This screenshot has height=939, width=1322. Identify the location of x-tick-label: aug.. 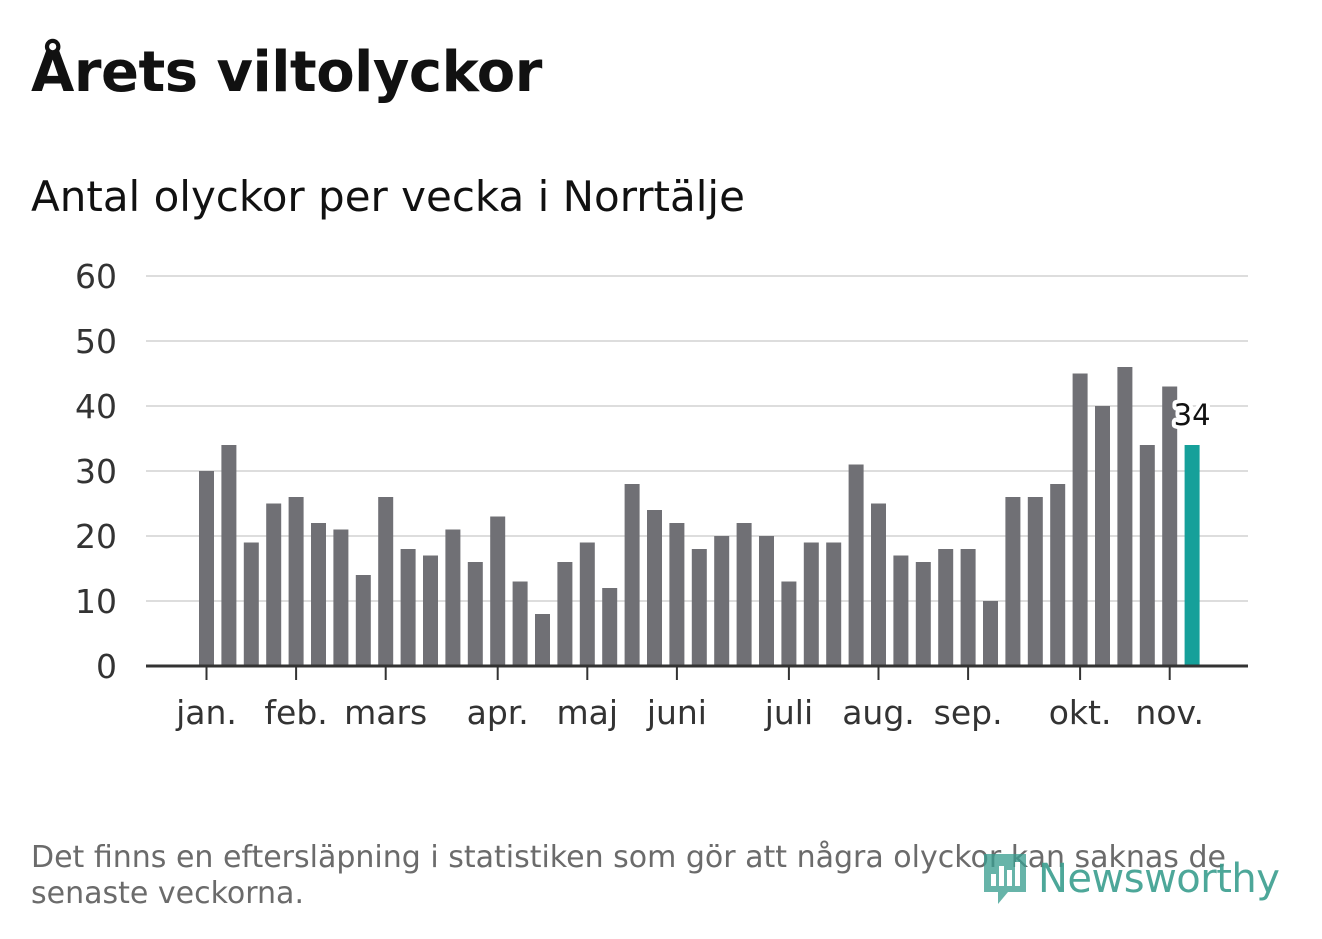
(878, 712).